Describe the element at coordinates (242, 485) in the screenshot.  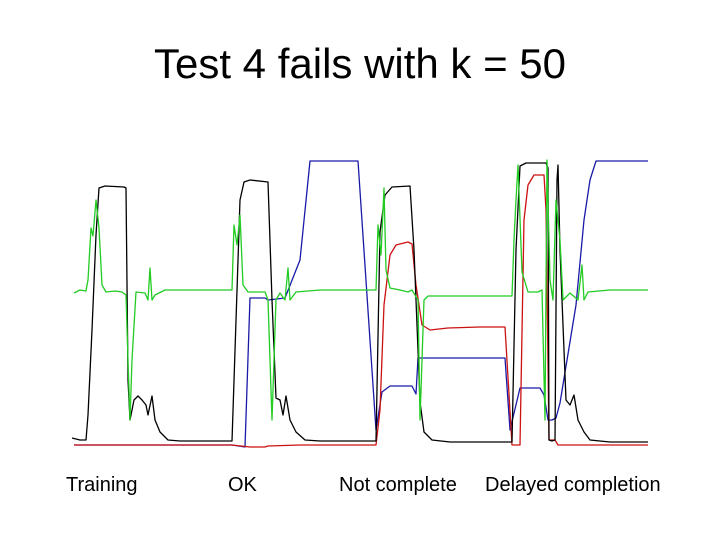
I see `segment-label-ok: OK` at that location.